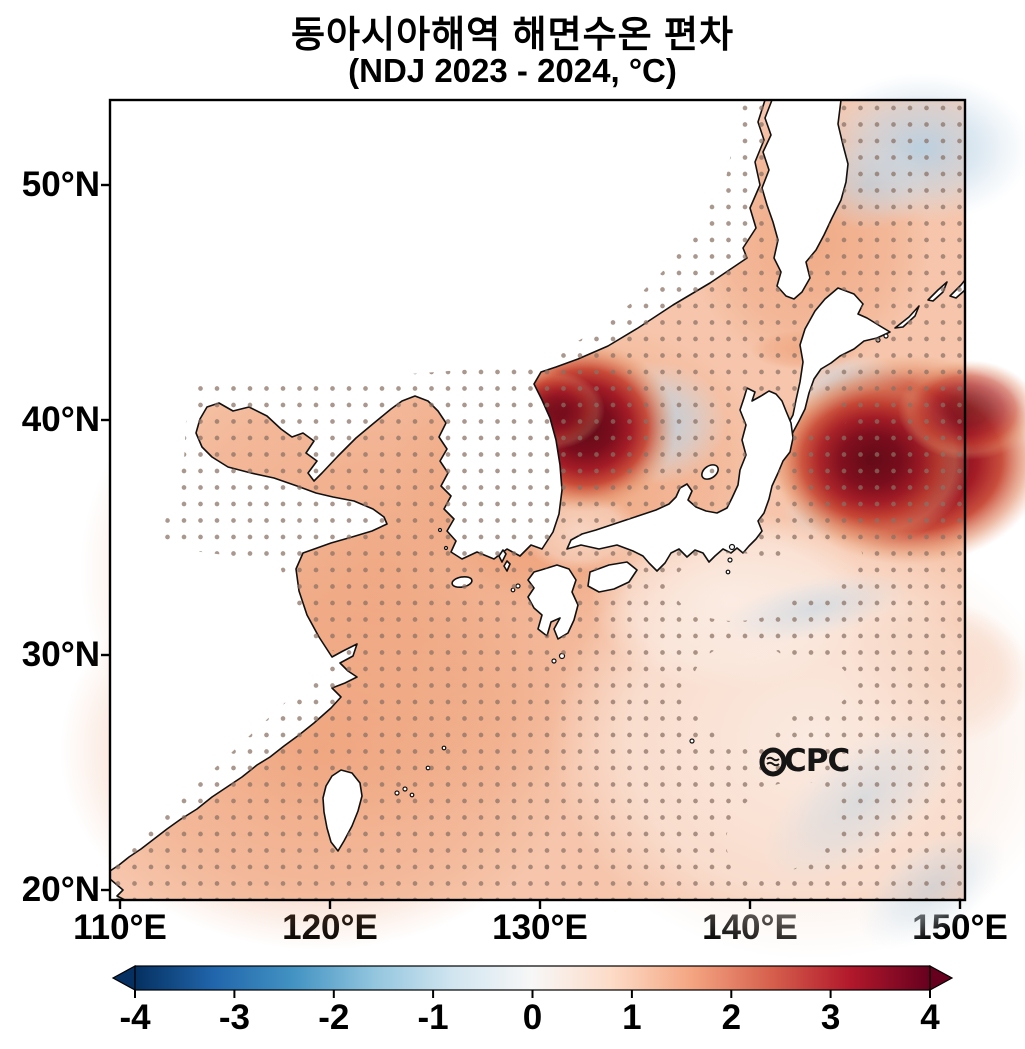  Describe the element at coordinates (120, 927) in the screenshot. I see `lon-tick-label-110e: 110°E` at that location.